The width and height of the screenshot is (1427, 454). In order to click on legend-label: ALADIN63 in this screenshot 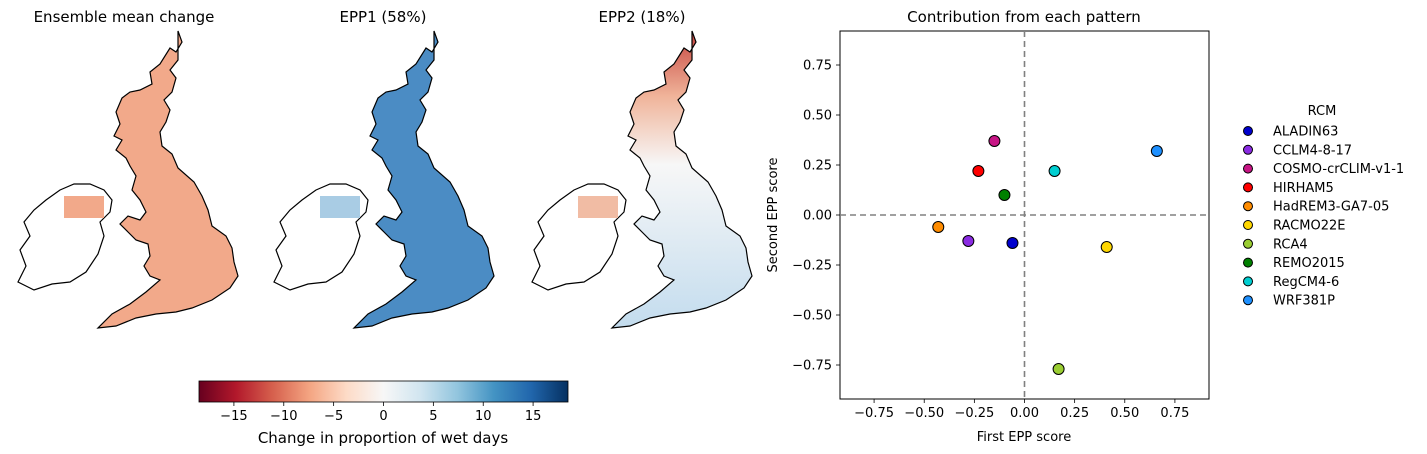, I will do `click(1305, 132)`.